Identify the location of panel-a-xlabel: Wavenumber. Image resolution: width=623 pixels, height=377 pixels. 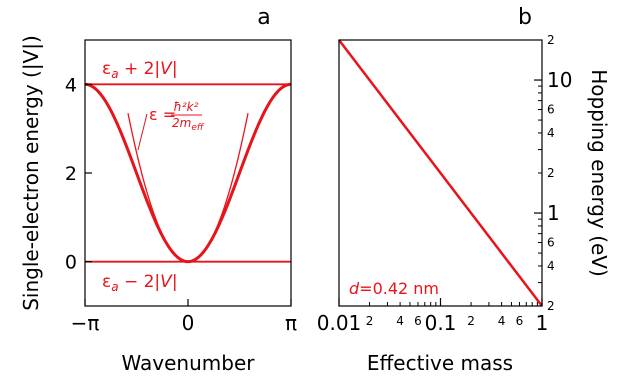
(189, 363).